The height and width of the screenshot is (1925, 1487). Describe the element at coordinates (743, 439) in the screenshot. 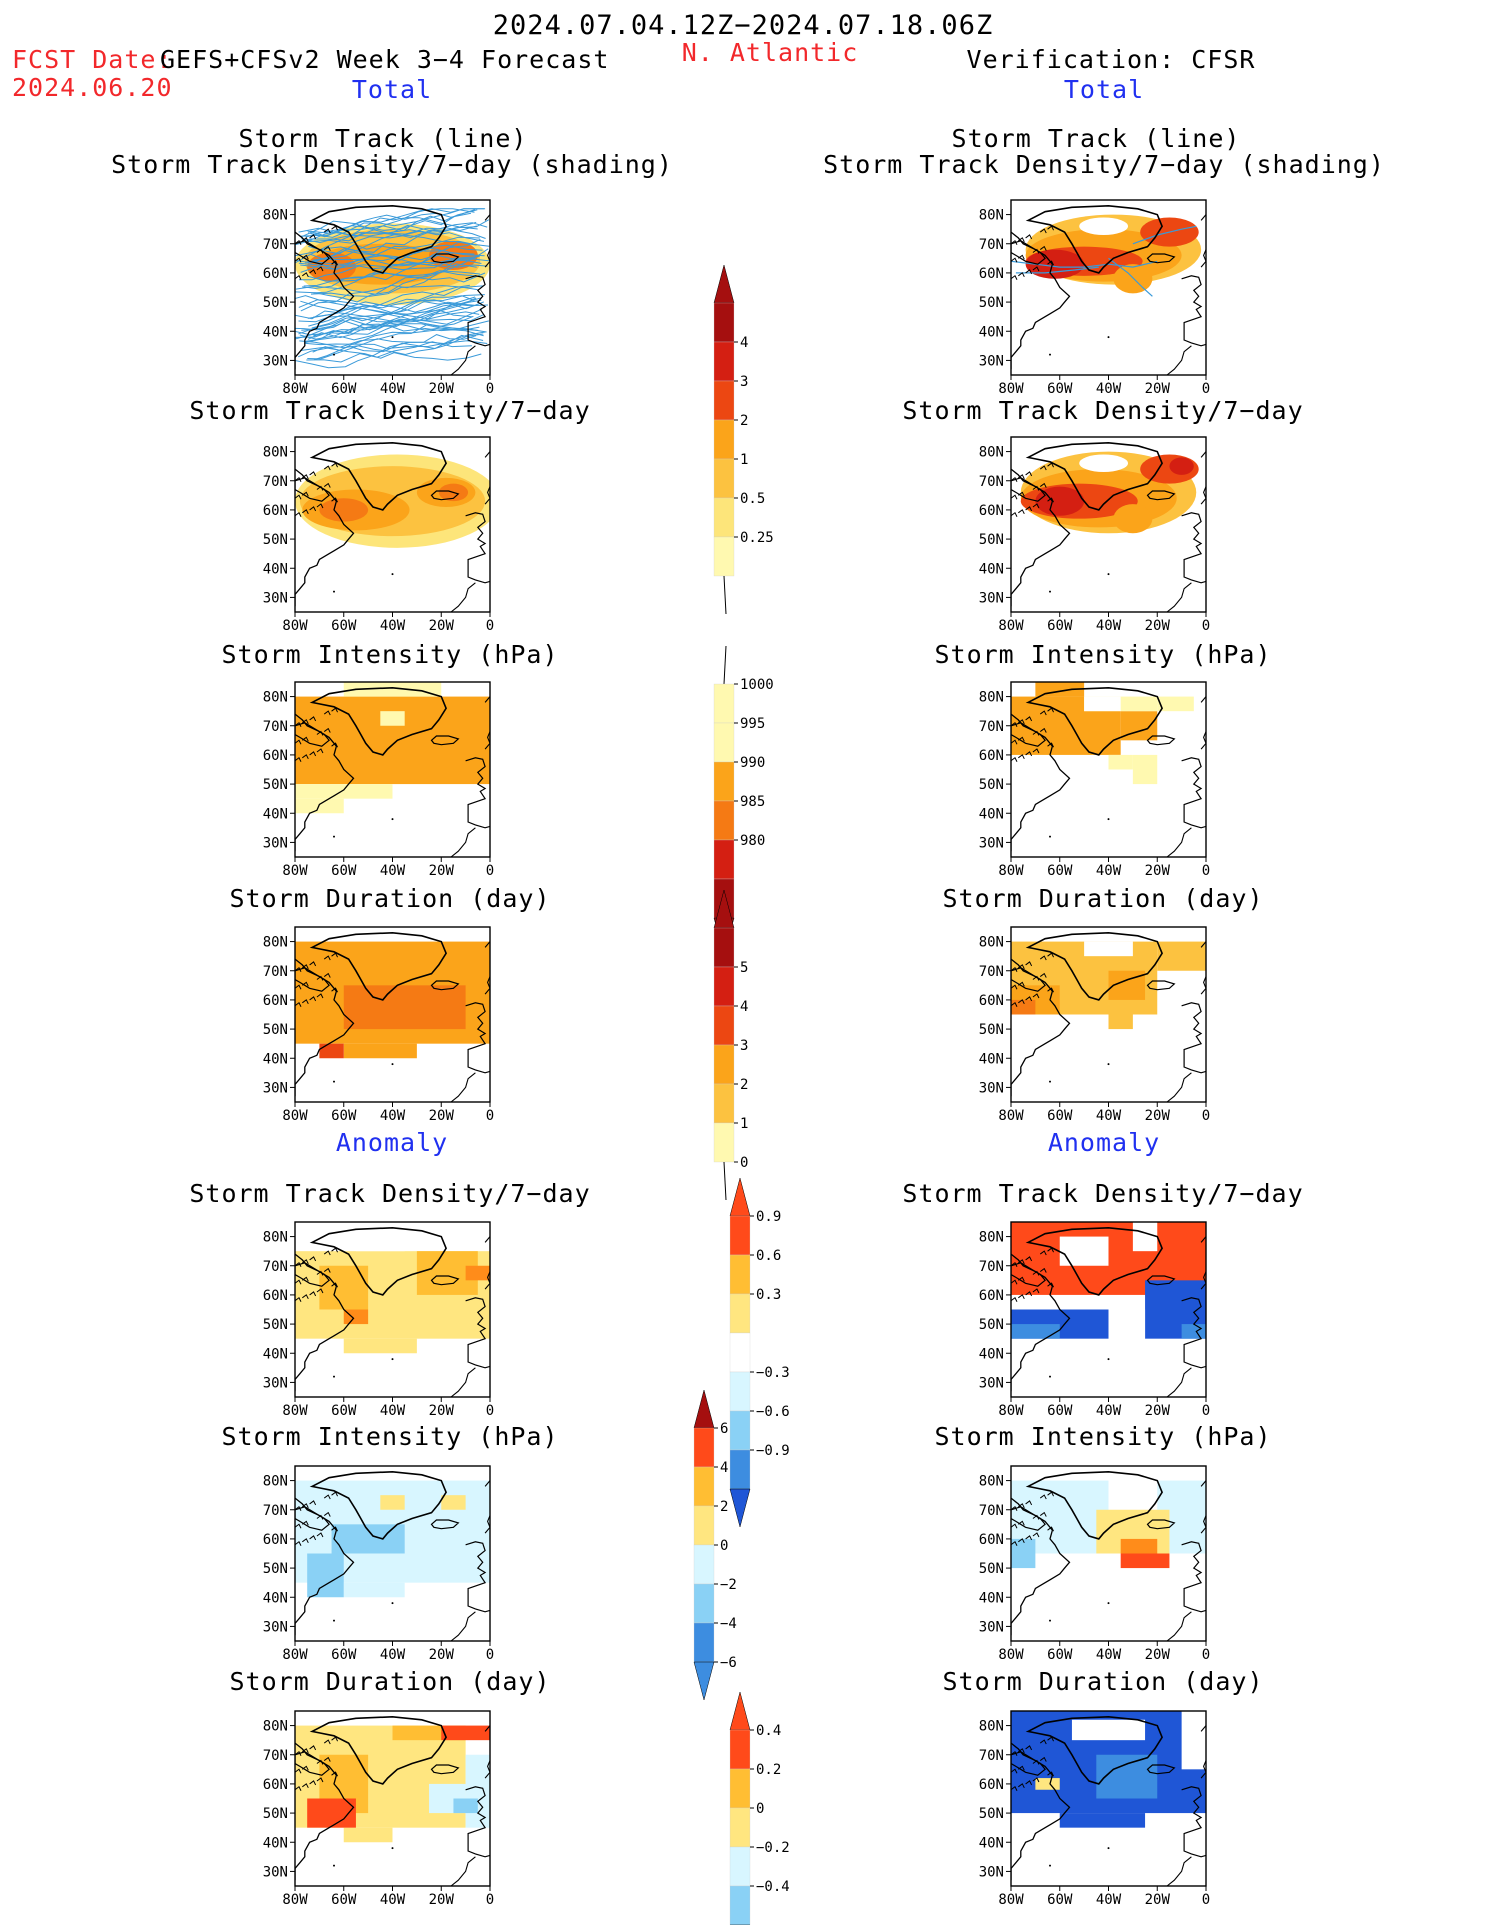

I see `colorbar-density: 4 3 2 1 0.5 0.25` at that location.